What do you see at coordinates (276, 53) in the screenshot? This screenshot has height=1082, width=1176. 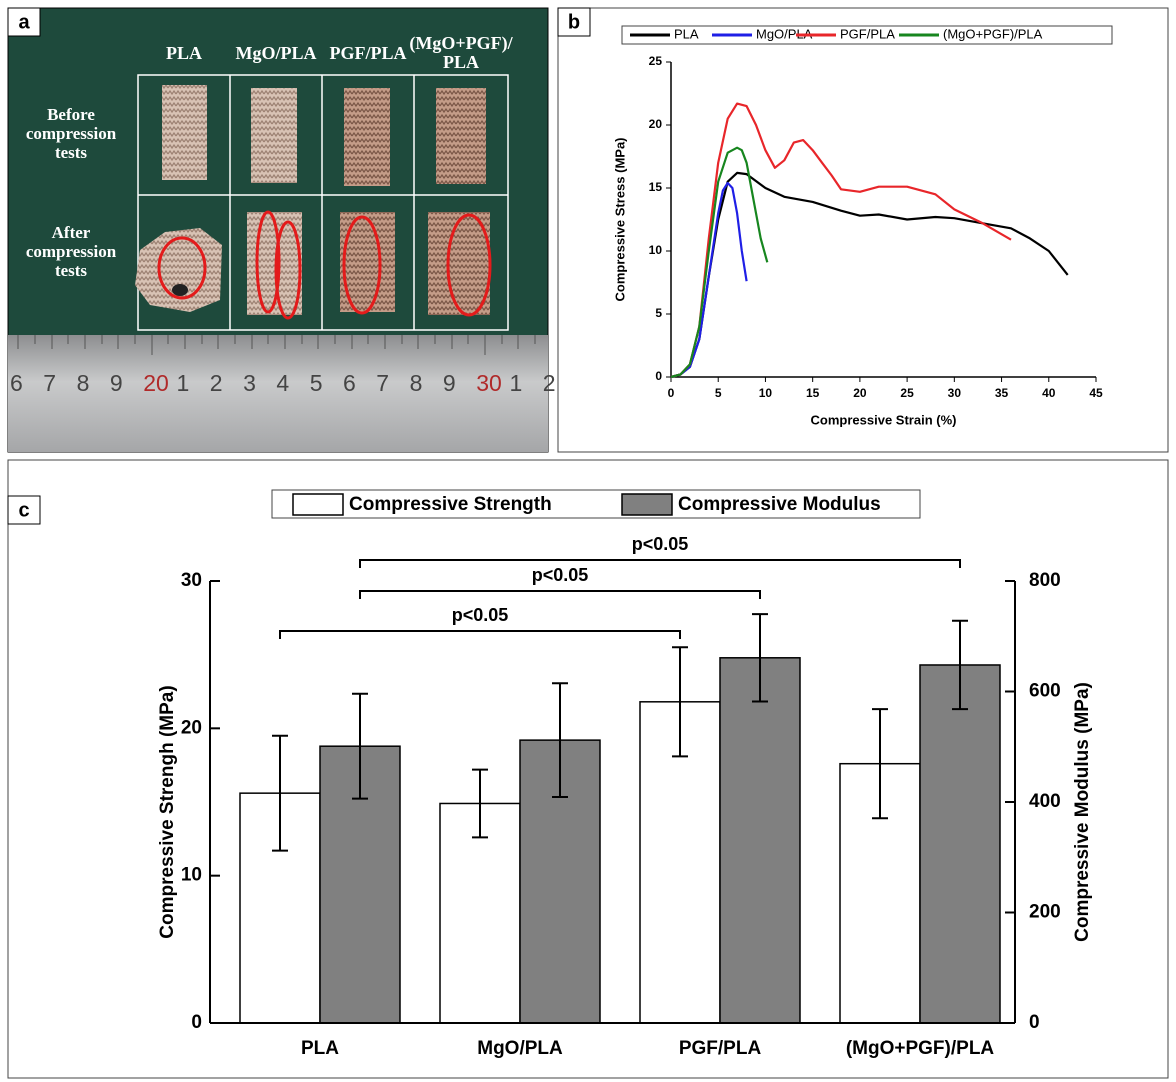 I see `column-header: MgO/PLA` at bounding box center [276, 53].